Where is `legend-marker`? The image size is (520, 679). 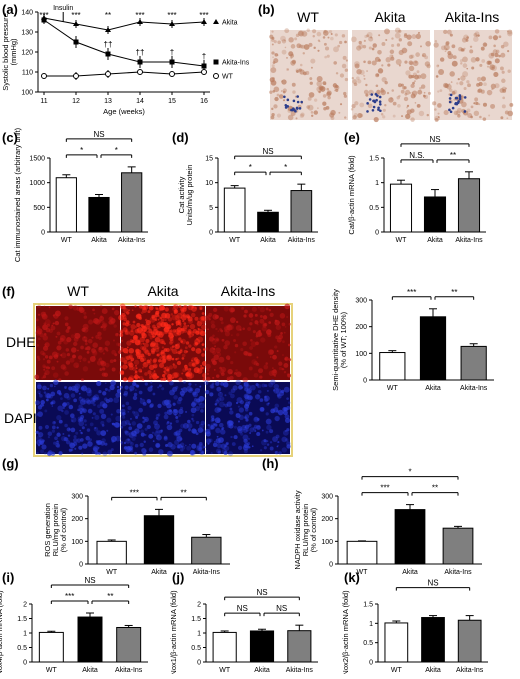
legend-marker is located at coordinates (216, 21).